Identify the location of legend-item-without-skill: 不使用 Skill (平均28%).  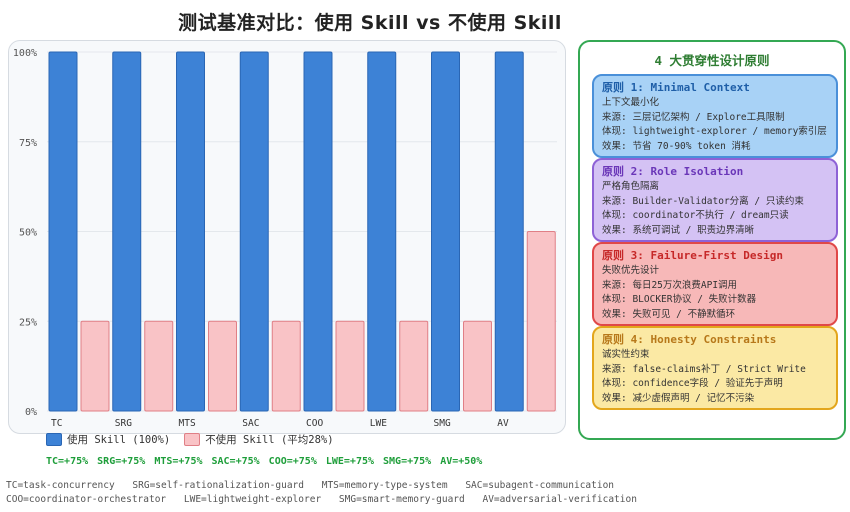
(259, 439).